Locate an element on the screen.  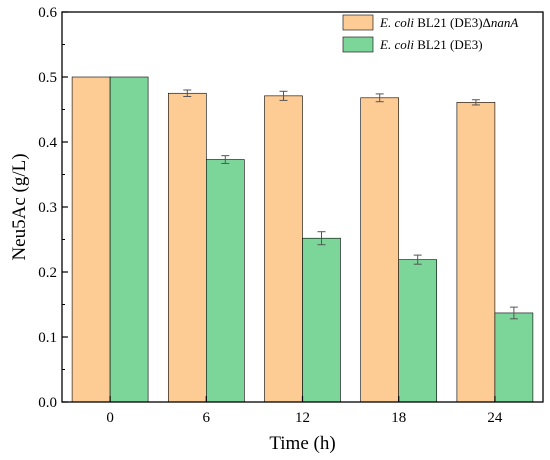
y-tick-label: 0.5 is located at coordinates (47, 78).